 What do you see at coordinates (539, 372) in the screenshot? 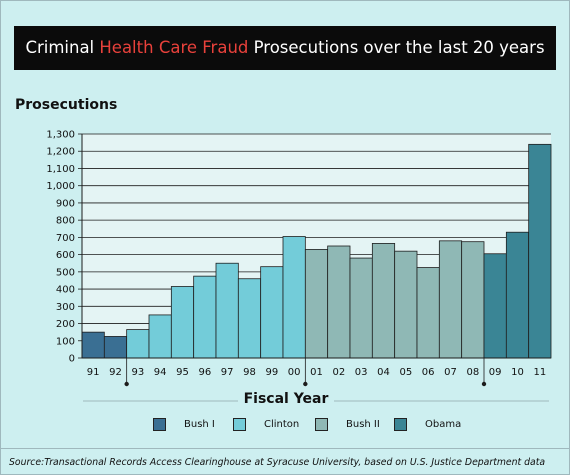
I see `x-tick-label: 11` at bounding box center [539, 372].